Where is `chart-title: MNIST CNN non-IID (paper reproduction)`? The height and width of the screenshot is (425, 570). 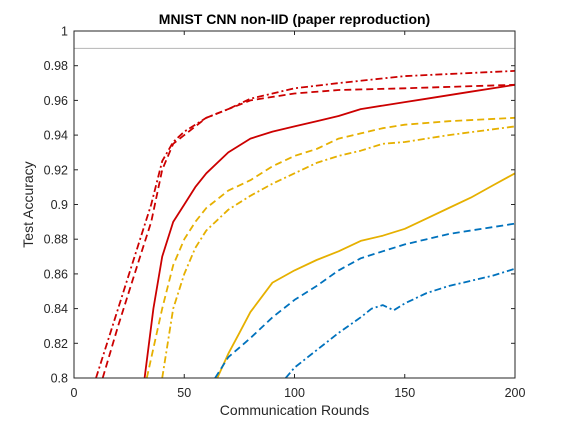
chart-title: MNIST CNN non-IID (paper reproduction) is located at coordinates (294, 19).